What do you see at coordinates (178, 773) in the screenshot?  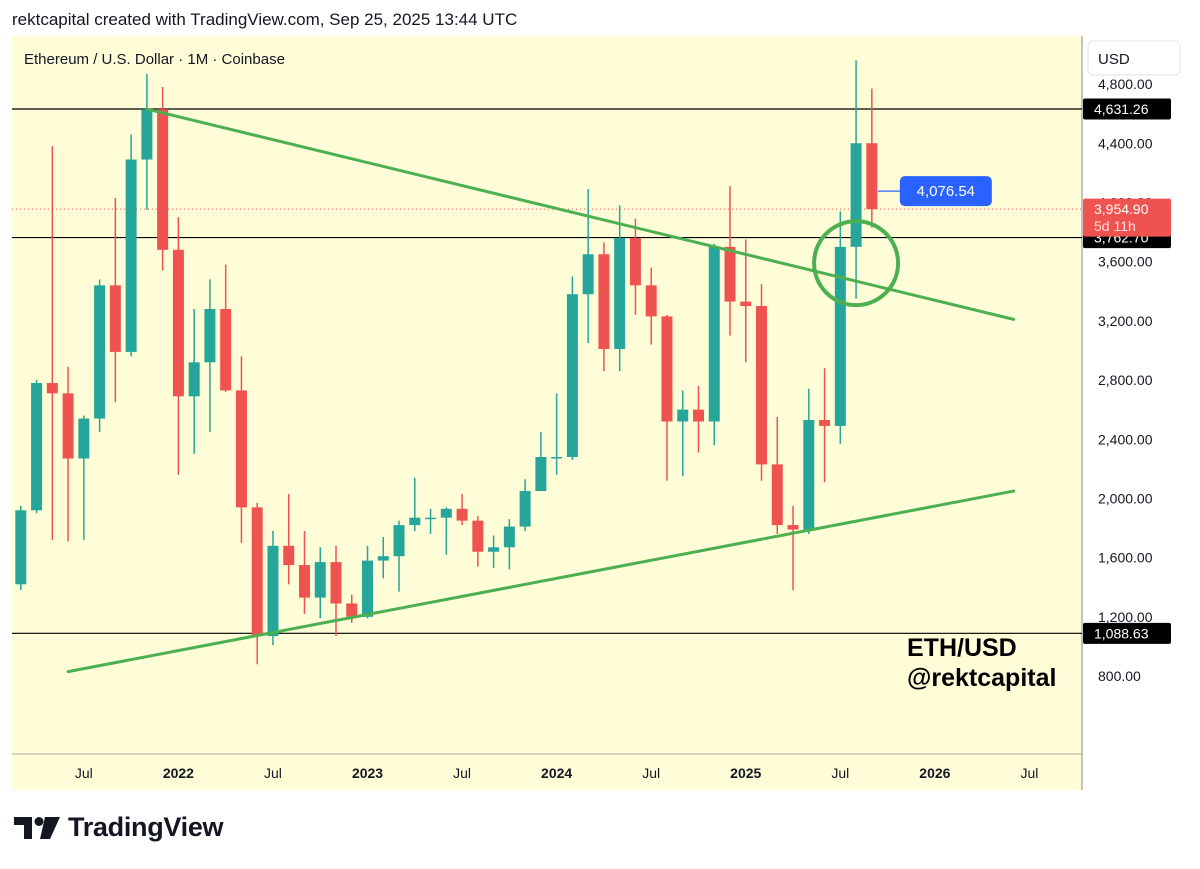 I see `time-tick-label: 2022` at bounding box center [178, 773].